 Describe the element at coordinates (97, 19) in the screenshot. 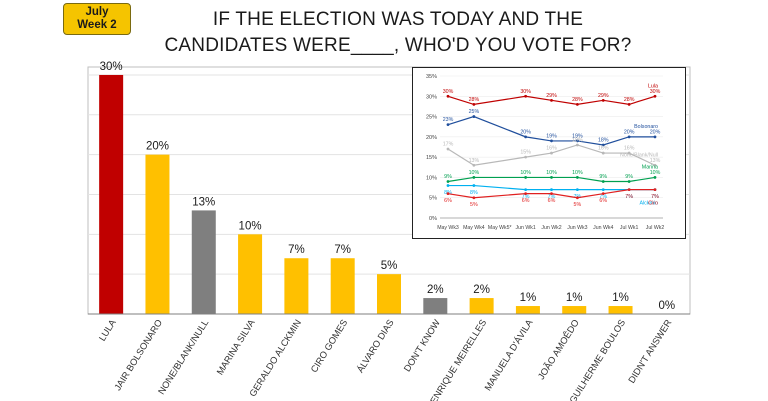

I see `week-badge: July Week 2` at that location.